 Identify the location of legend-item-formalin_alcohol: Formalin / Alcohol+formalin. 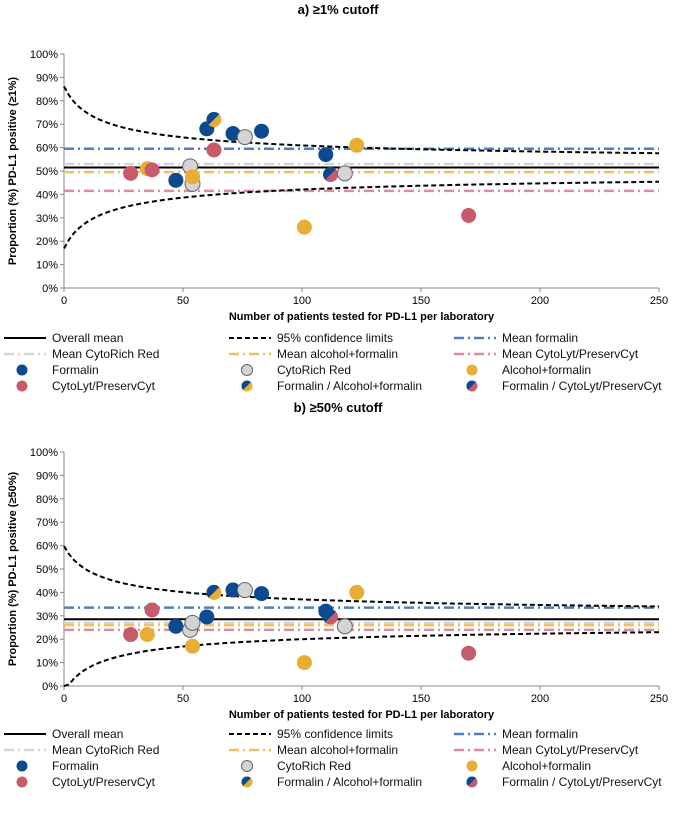
(324, 782).